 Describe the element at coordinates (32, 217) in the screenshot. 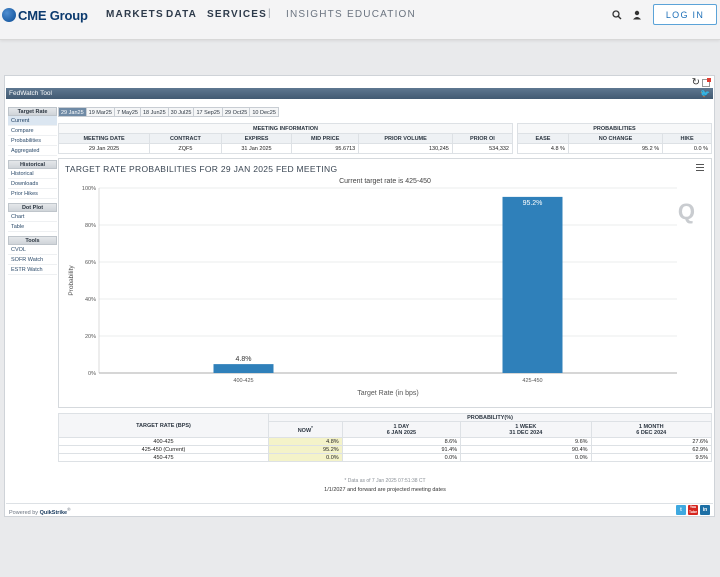

I see `sidebar-item-chart: Chart` at that location.